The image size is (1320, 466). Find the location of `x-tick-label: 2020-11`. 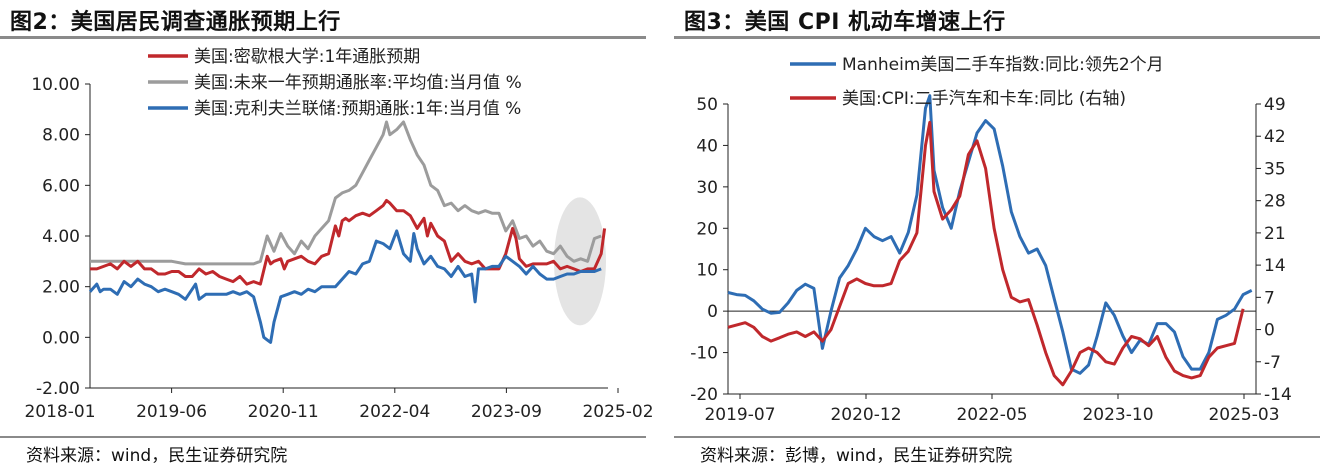

x-tick-label: 2020-11 is located at coordinates (283, 412).